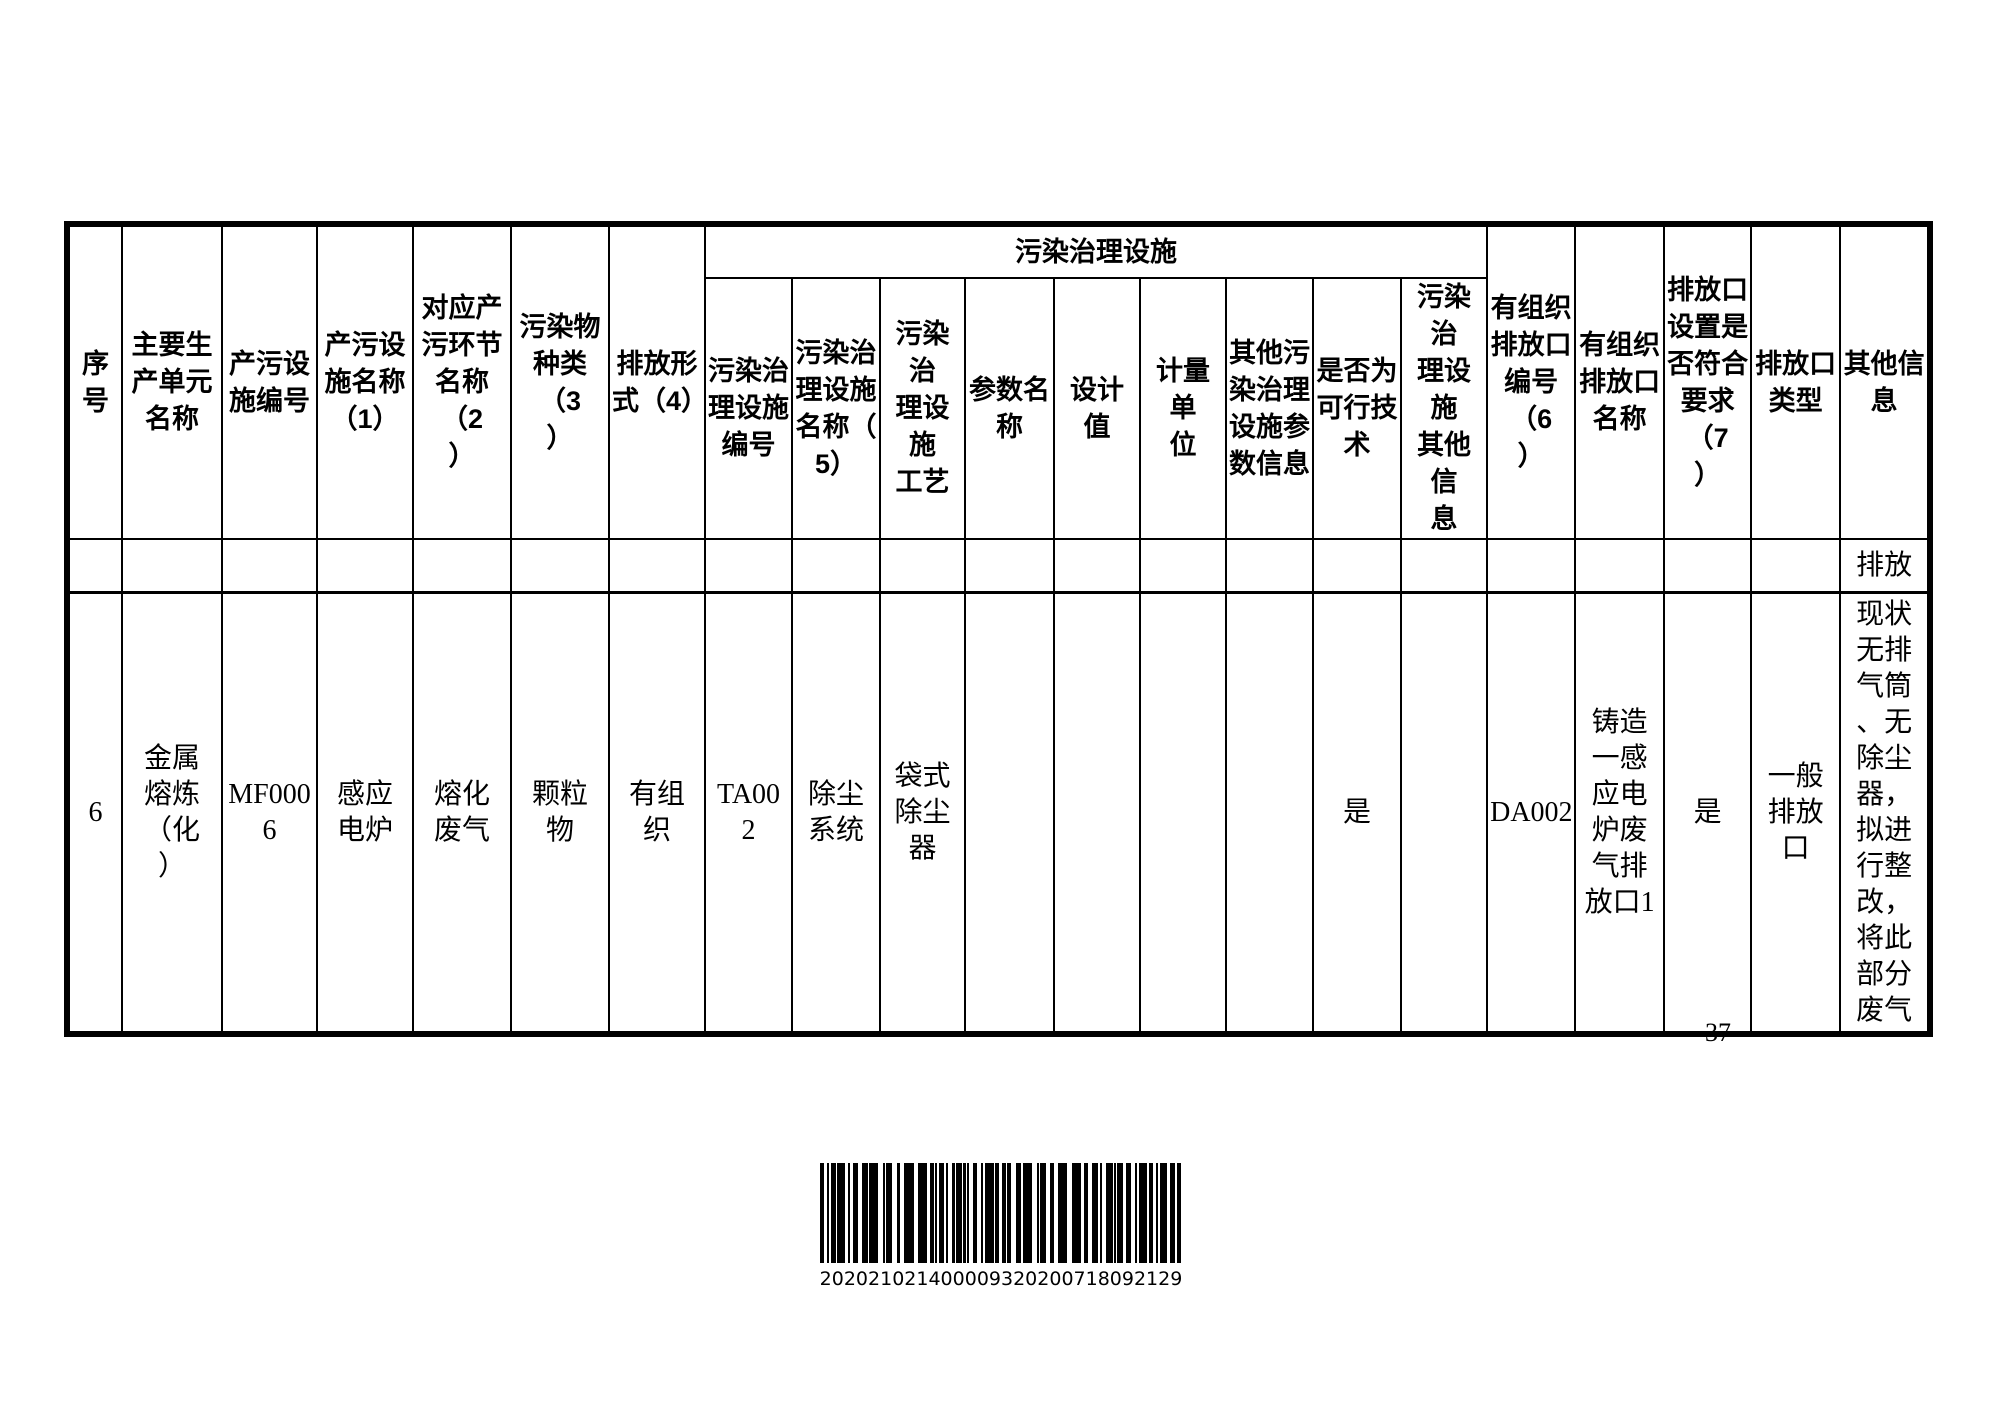 The height and width of the screenshot is (1411, 1995). Describe the element at coordinates (1620, 812) in the screenshot. I see `cell-outlet-name: 铸造 一感 应电 炉废 气排 放口1` at that location.